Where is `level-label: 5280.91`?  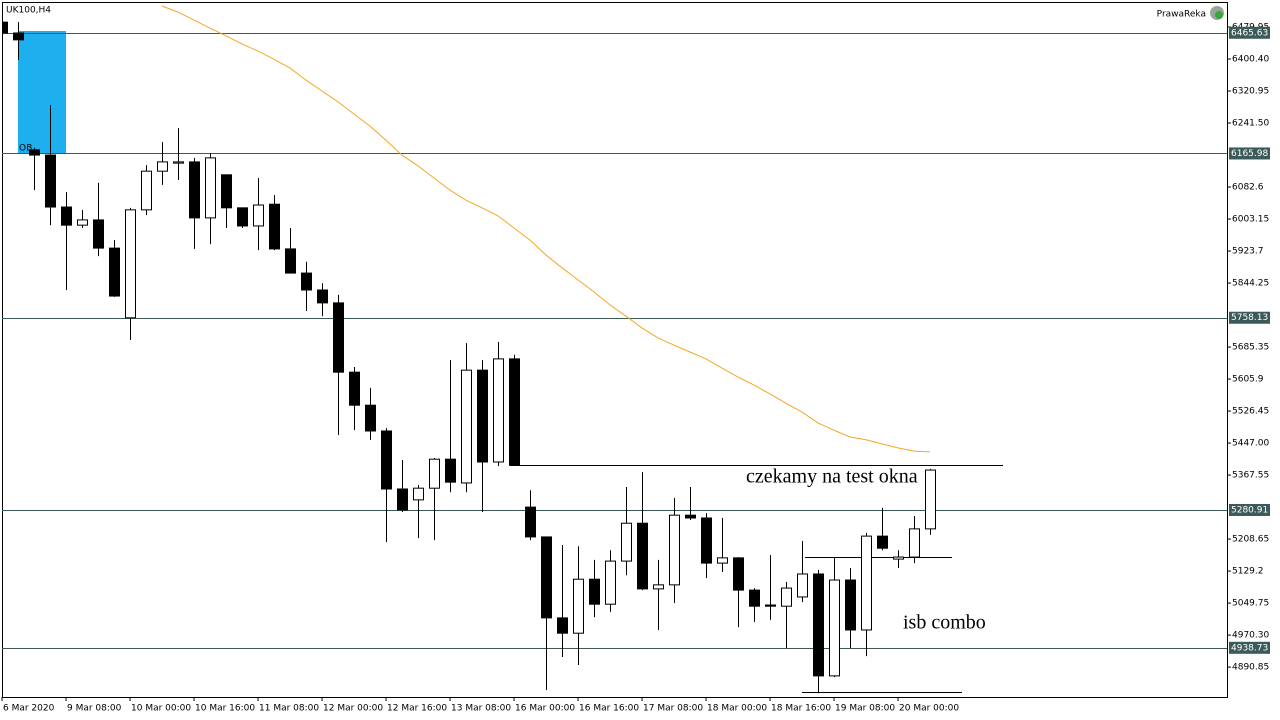 level-label: 5280.91 is located at coordinates (1249, 510).